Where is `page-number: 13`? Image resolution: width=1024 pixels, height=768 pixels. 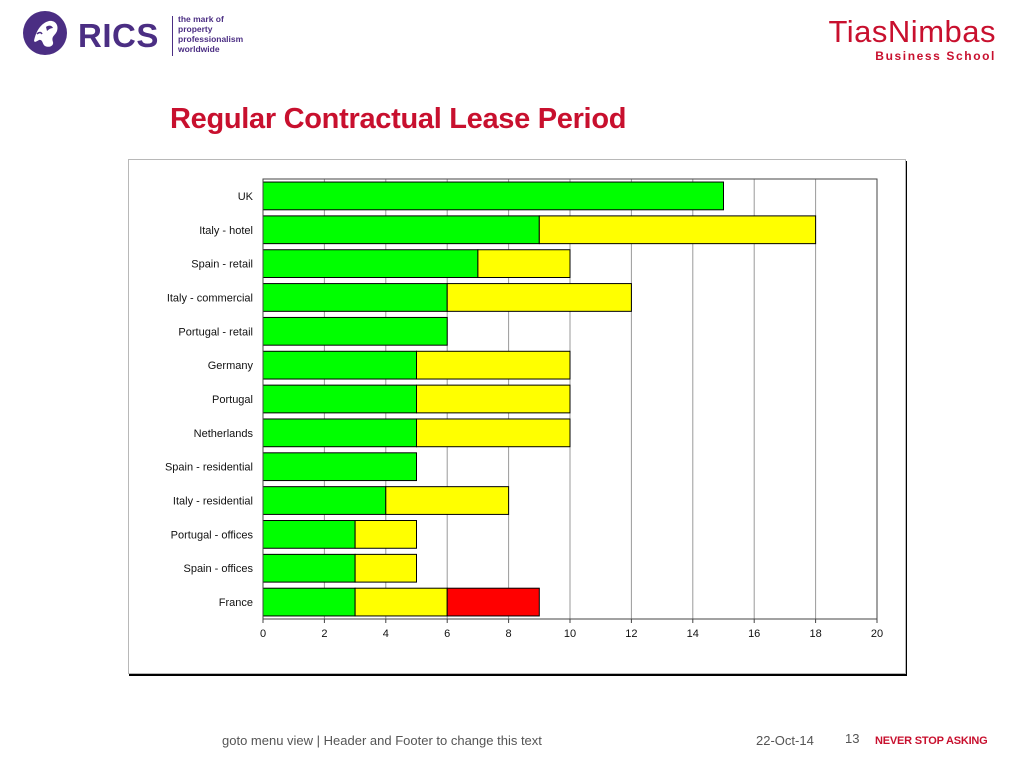 page-number: 13 is located at coordinates (852, 738).